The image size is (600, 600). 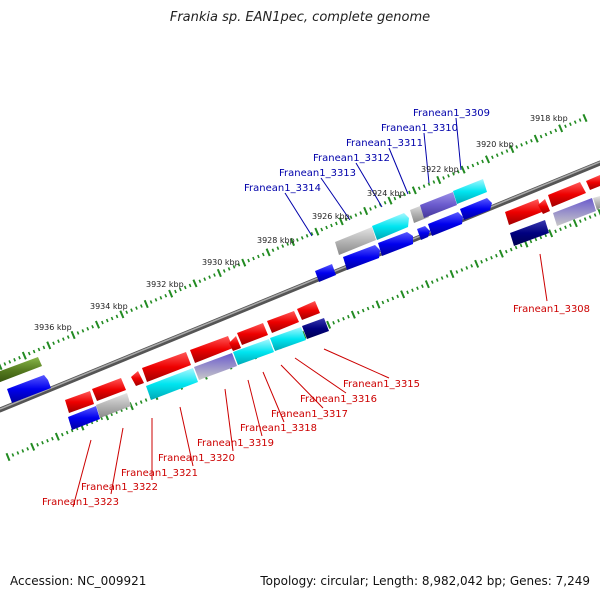 What do you see at coordinates (384, 143) in the screenshot?
I see `gene-label: Franean1_3311` at bounding box center [384, 143].